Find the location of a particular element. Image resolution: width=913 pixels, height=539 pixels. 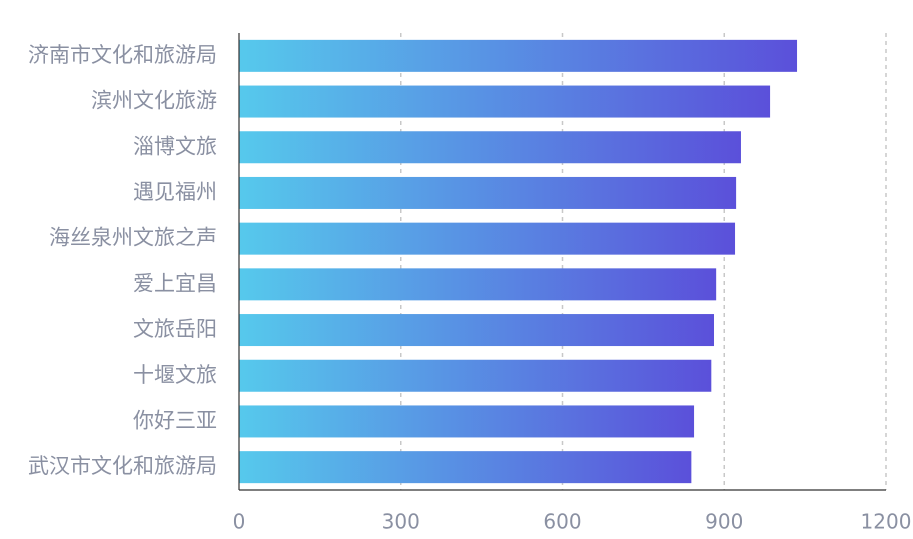

y-tick-label: 武汉市文化和旅游局 is located at coordinates (122, 466).